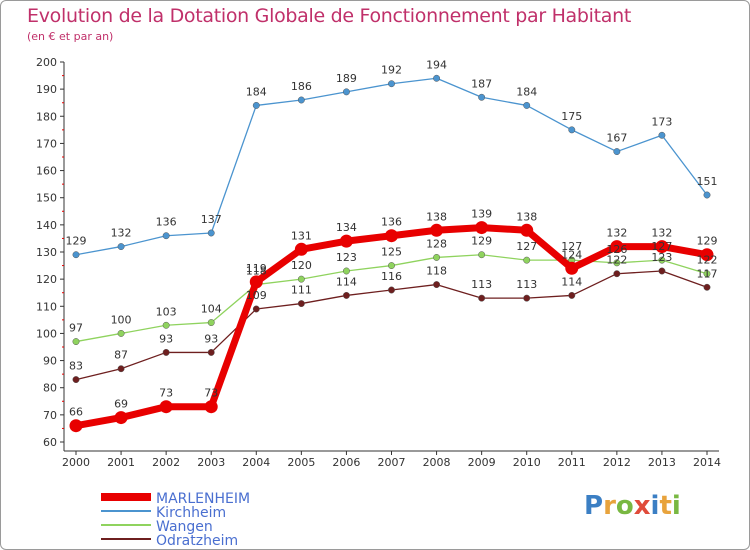 This screenshot has width=750, height=550. Describe the element at coordinates (256, 268) in the screenshot. I see `data-label-marlenheim: 119` at that location.